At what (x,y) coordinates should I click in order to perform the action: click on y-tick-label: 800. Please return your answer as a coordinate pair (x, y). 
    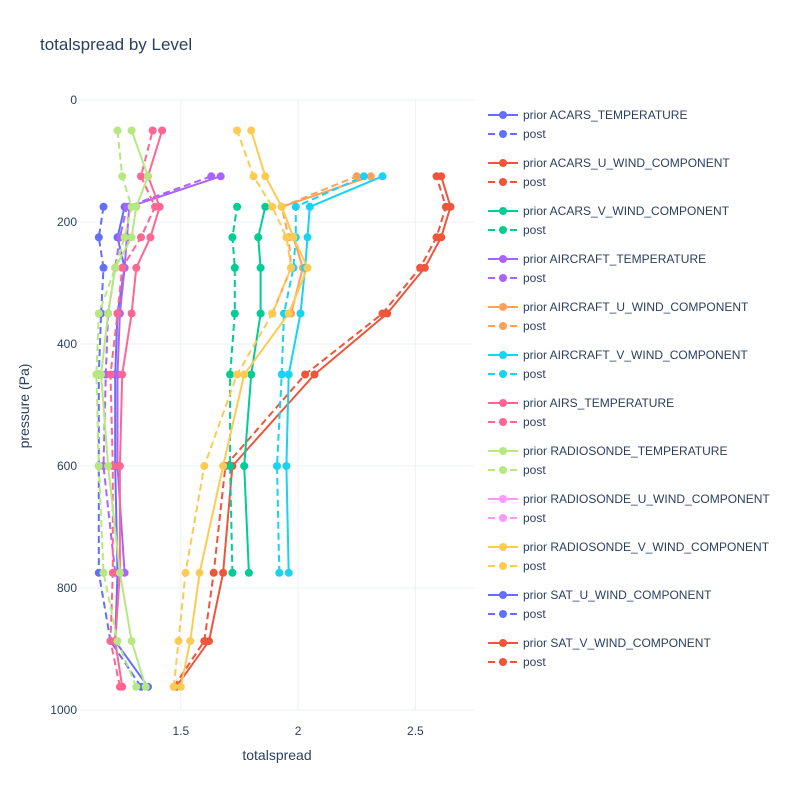
    Looking at the image, I should click on (67, 588).